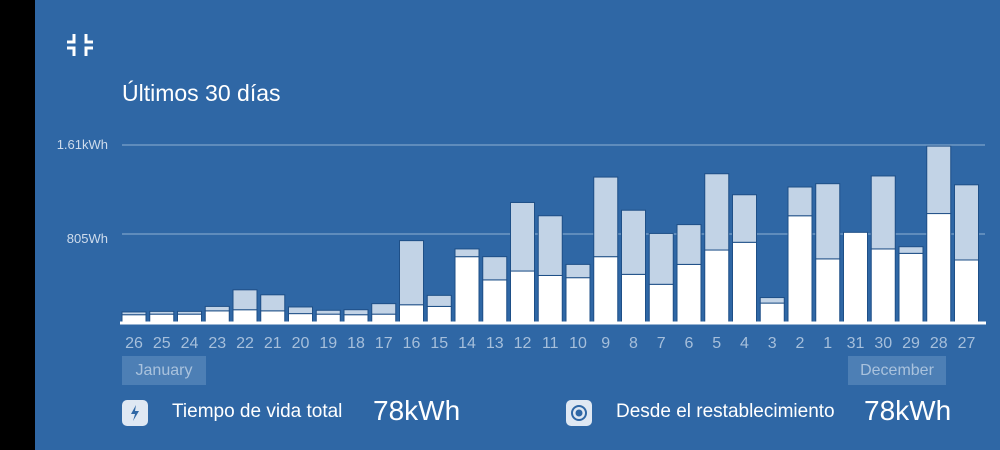 The width and height of the screenshot is (1000, 450). What do you see at coordinates (744, 218) in the screenshot?
I see `bar-segment-4-s1` at bounding box center [744, 218].